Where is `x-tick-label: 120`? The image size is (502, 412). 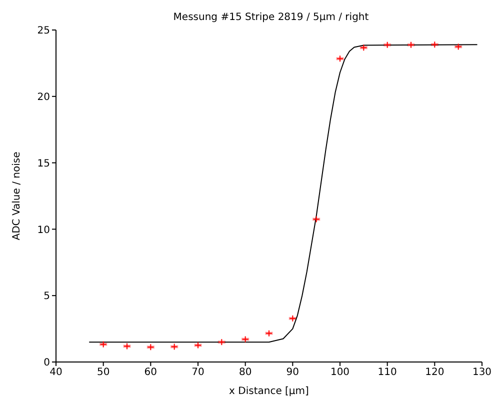 x-tick-label: 120 is located at coordinates (434, 372).